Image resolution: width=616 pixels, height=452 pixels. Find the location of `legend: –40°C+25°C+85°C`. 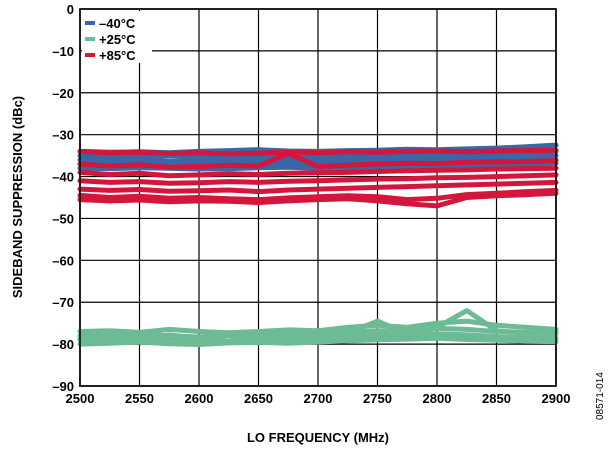

legend: –40°C+25°C+85°C is located at coordinates (117, 37).